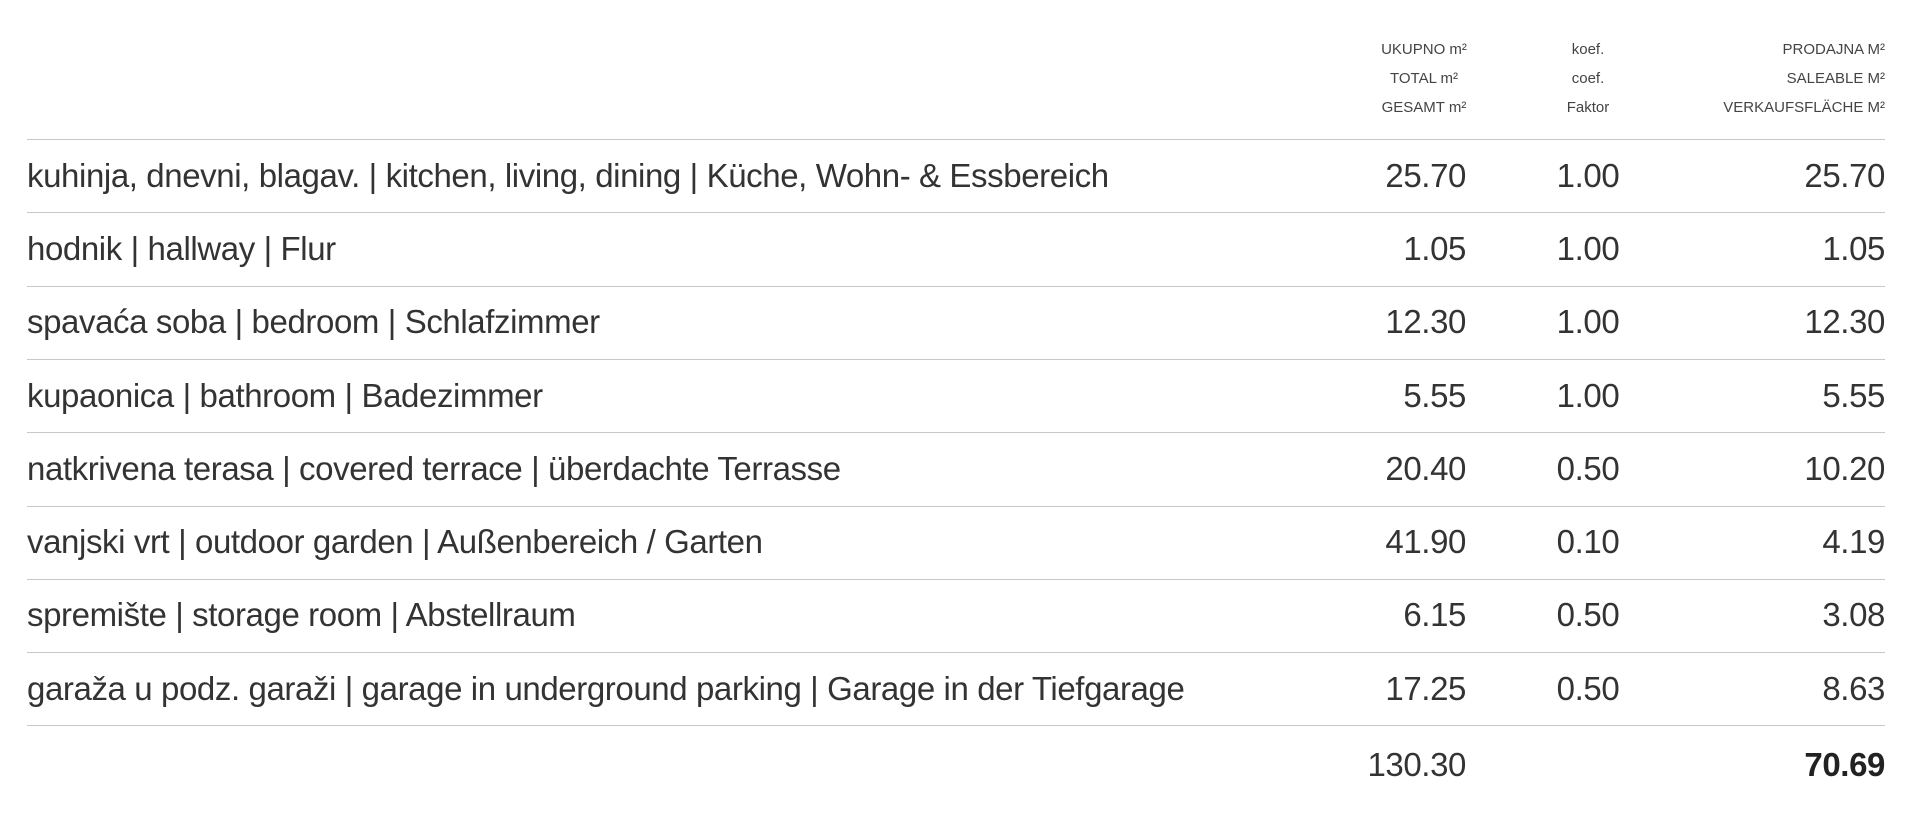 This screenshot has width=1920, height=839. What do you see at coordinates (1416, 765) in the screenshot?
I see `total-sum: 130.30` at bounding box center [1416, 765].